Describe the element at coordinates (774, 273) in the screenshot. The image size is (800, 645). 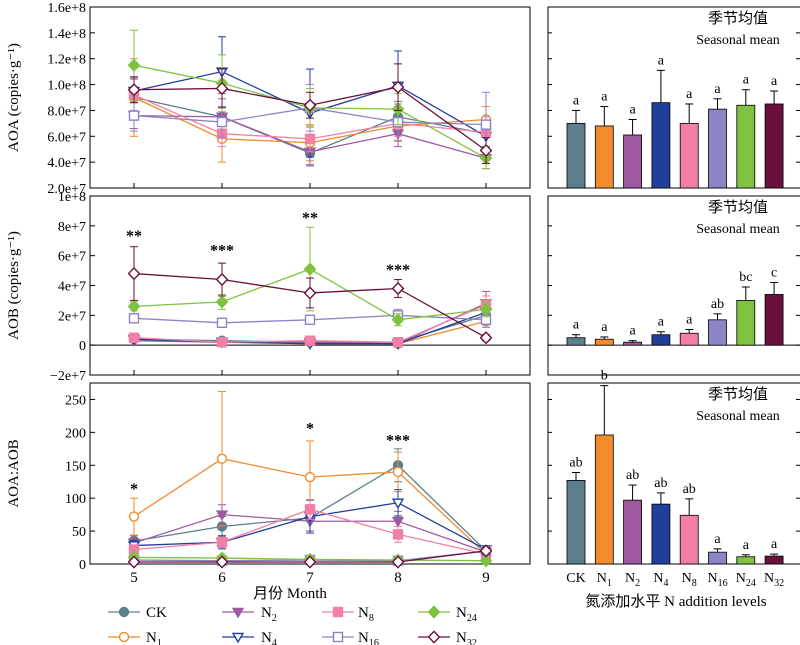
I see `bar-sig-letter: c` at that location.